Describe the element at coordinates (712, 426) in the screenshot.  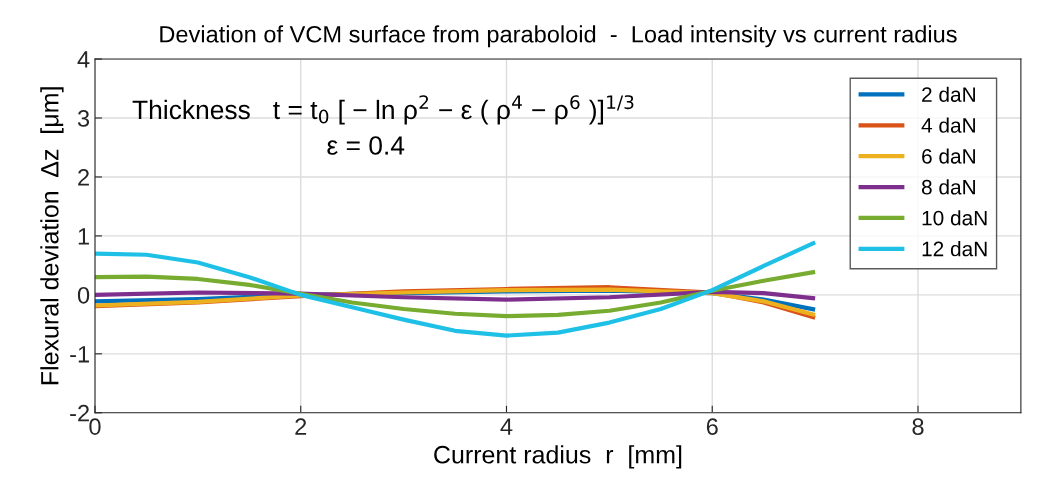
I see `x-tick-label: 6` at that location.